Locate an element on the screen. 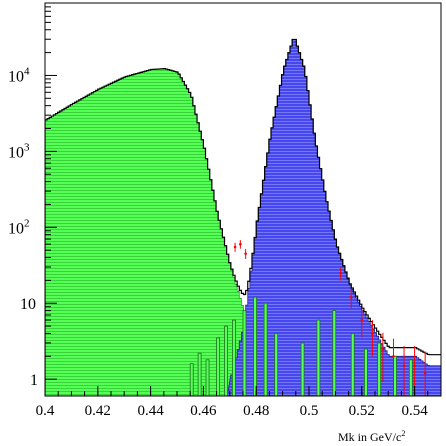 This screenshot has height=446, width=446. x-axis-ticks: 0.4 0.42 0.44 0.46 0.48 0.5 0.52 0.54 is located at coordinates (239, 402).